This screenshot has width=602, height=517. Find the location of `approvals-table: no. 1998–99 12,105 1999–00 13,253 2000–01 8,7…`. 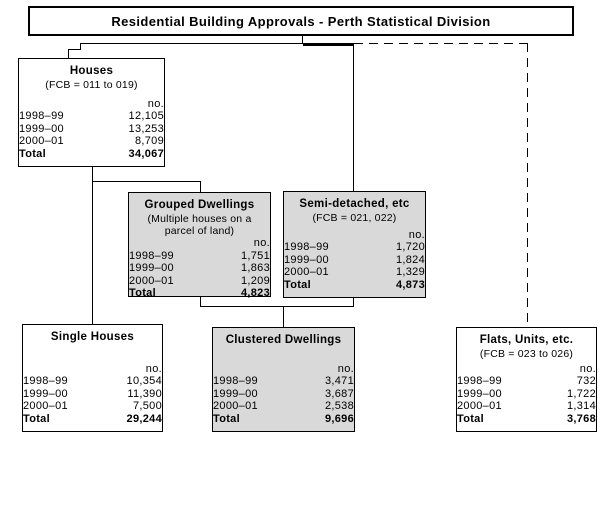

approvals-table: no. 1998–99 12,105 1999–00 13,253 2000–01 8,7… is located at coordinates (91, 129).